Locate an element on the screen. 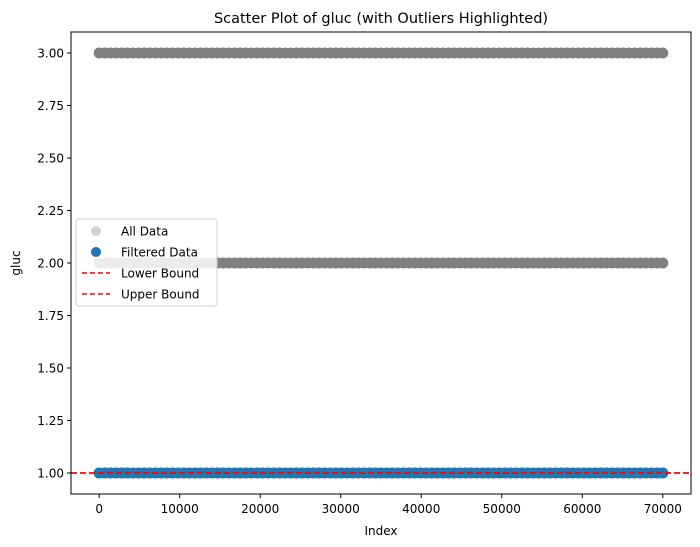 The width and height of the screenshot is (700, 547). legend-box is located at coordinates (146, 262).